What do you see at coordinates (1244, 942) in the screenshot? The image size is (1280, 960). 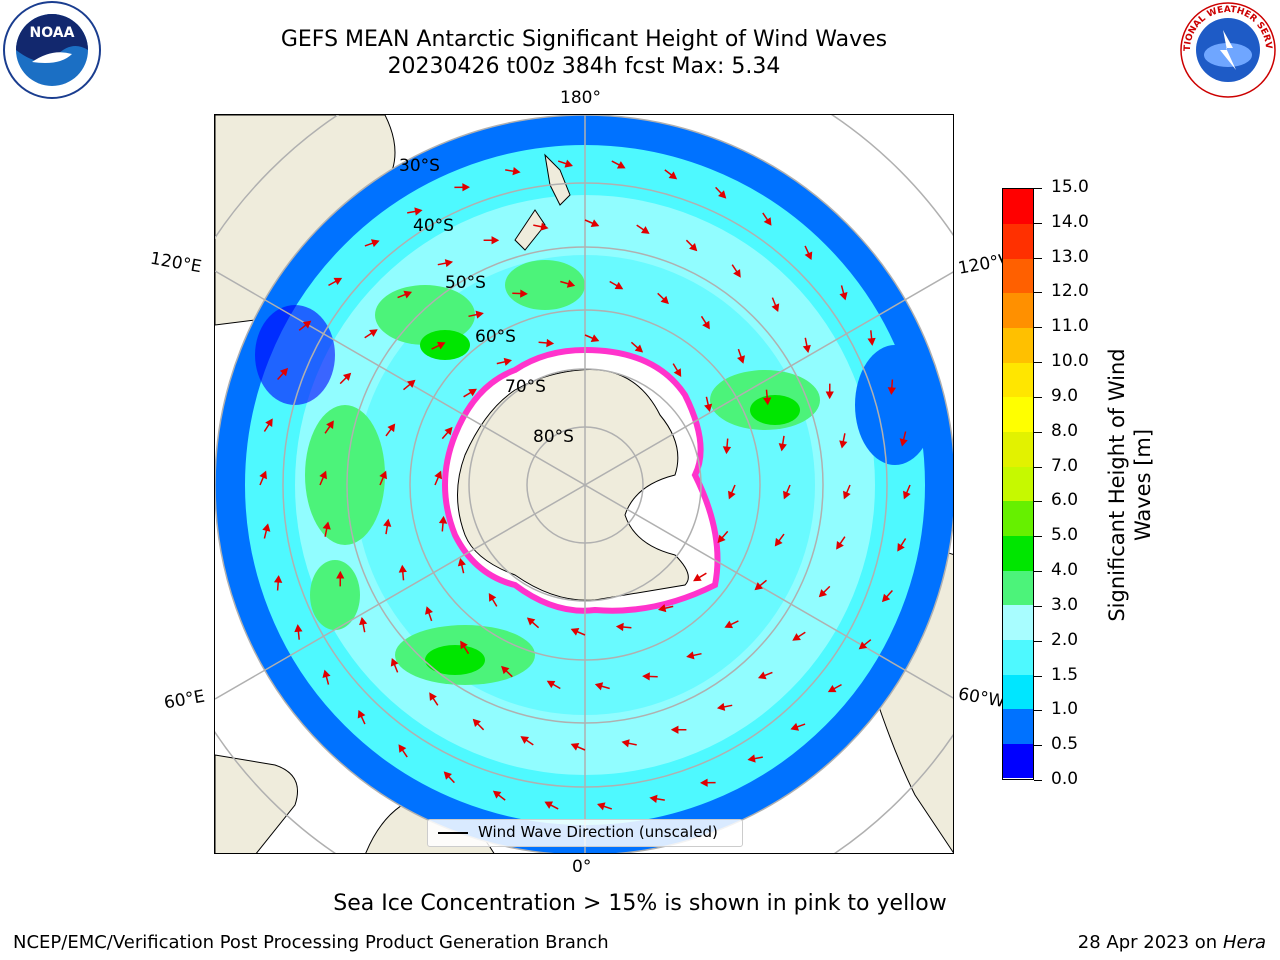 I see `footer-host: Hera` at bounding box center [1244, 942].